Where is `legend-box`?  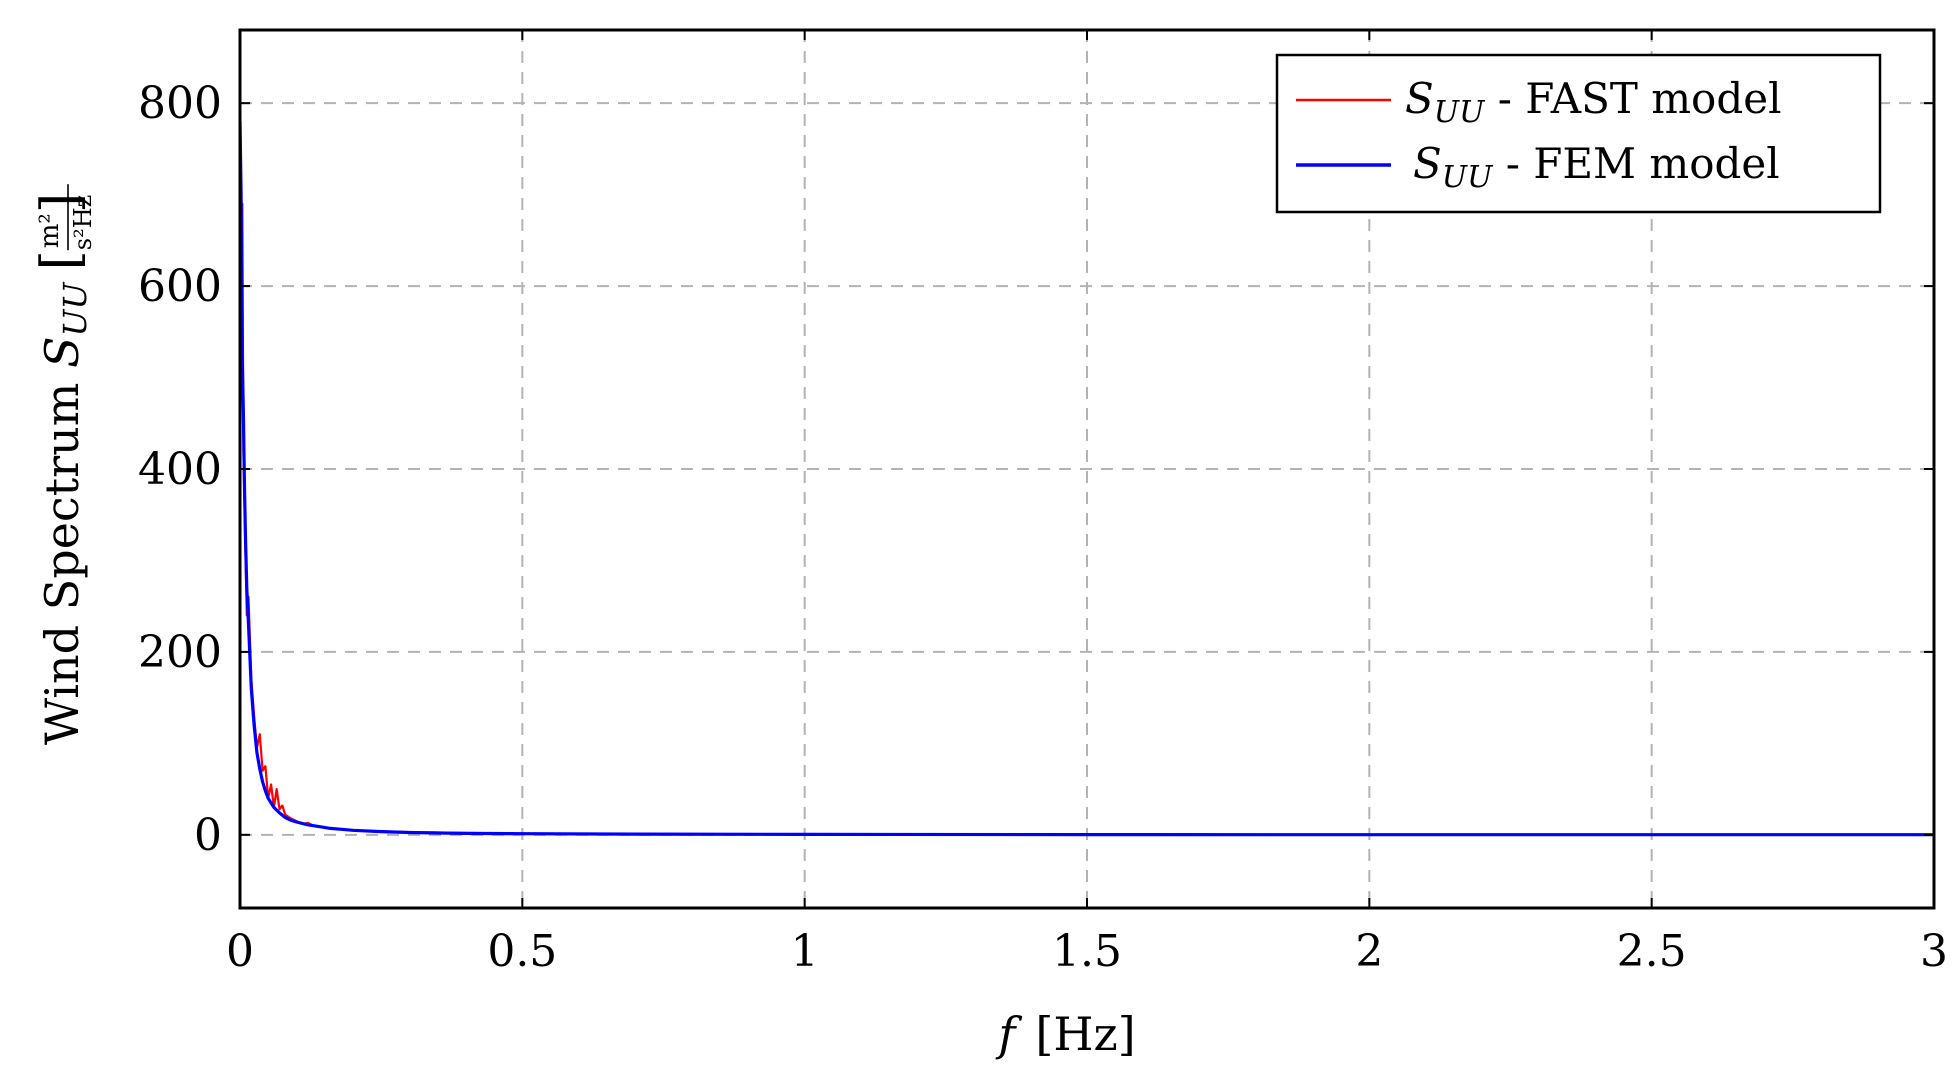
legend-box is located at coordinates (1578, 133).